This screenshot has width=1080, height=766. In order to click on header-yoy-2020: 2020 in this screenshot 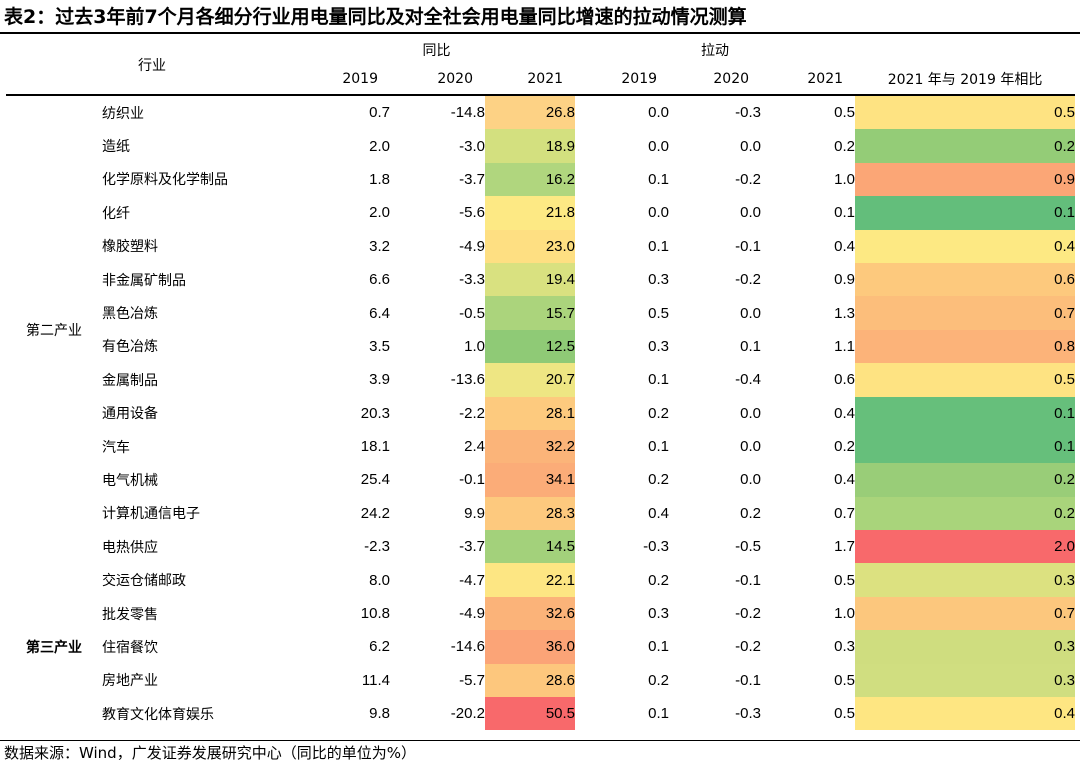, I will do `click(437, 80)`.